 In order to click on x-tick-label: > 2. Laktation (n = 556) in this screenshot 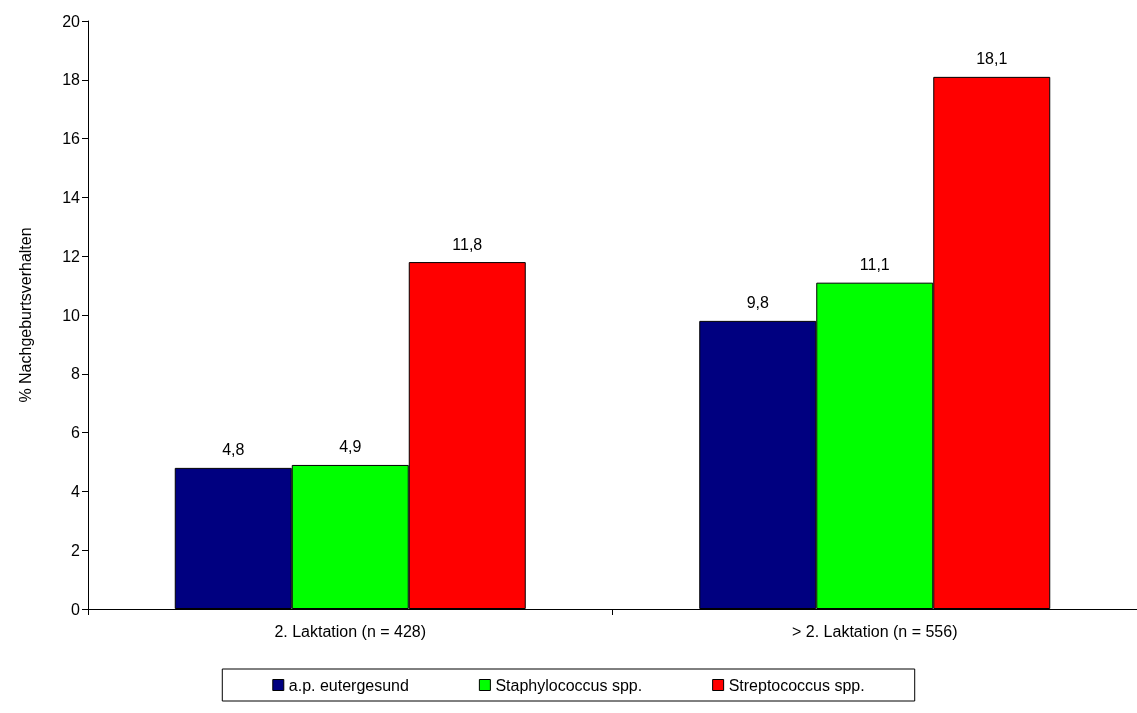, I will do `click(875, 631)`.